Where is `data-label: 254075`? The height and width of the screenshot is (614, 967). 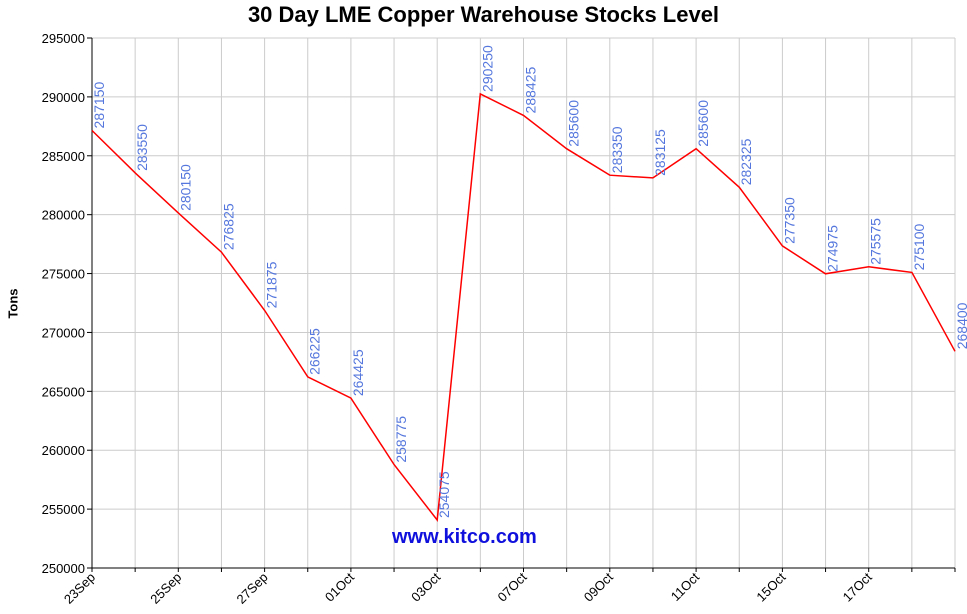 data-label: 254075 is located at coordinates (444, 494).